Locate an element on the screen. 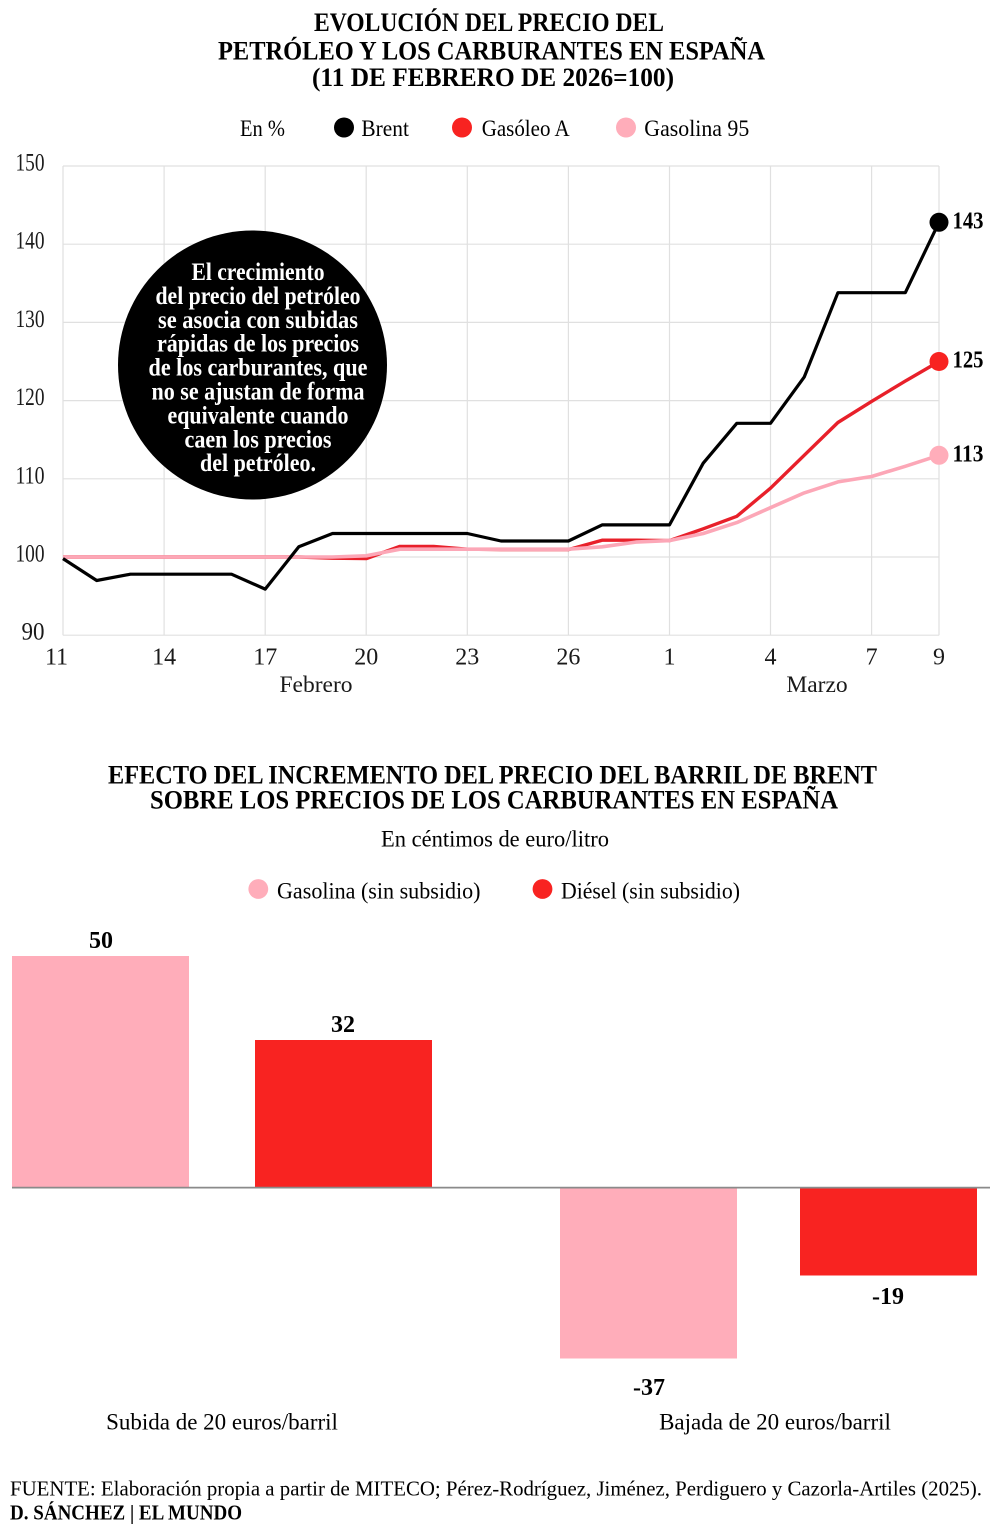 This screenshot has height=1534, width=990. svg-text: 20 is located at coordinates (366, 658).